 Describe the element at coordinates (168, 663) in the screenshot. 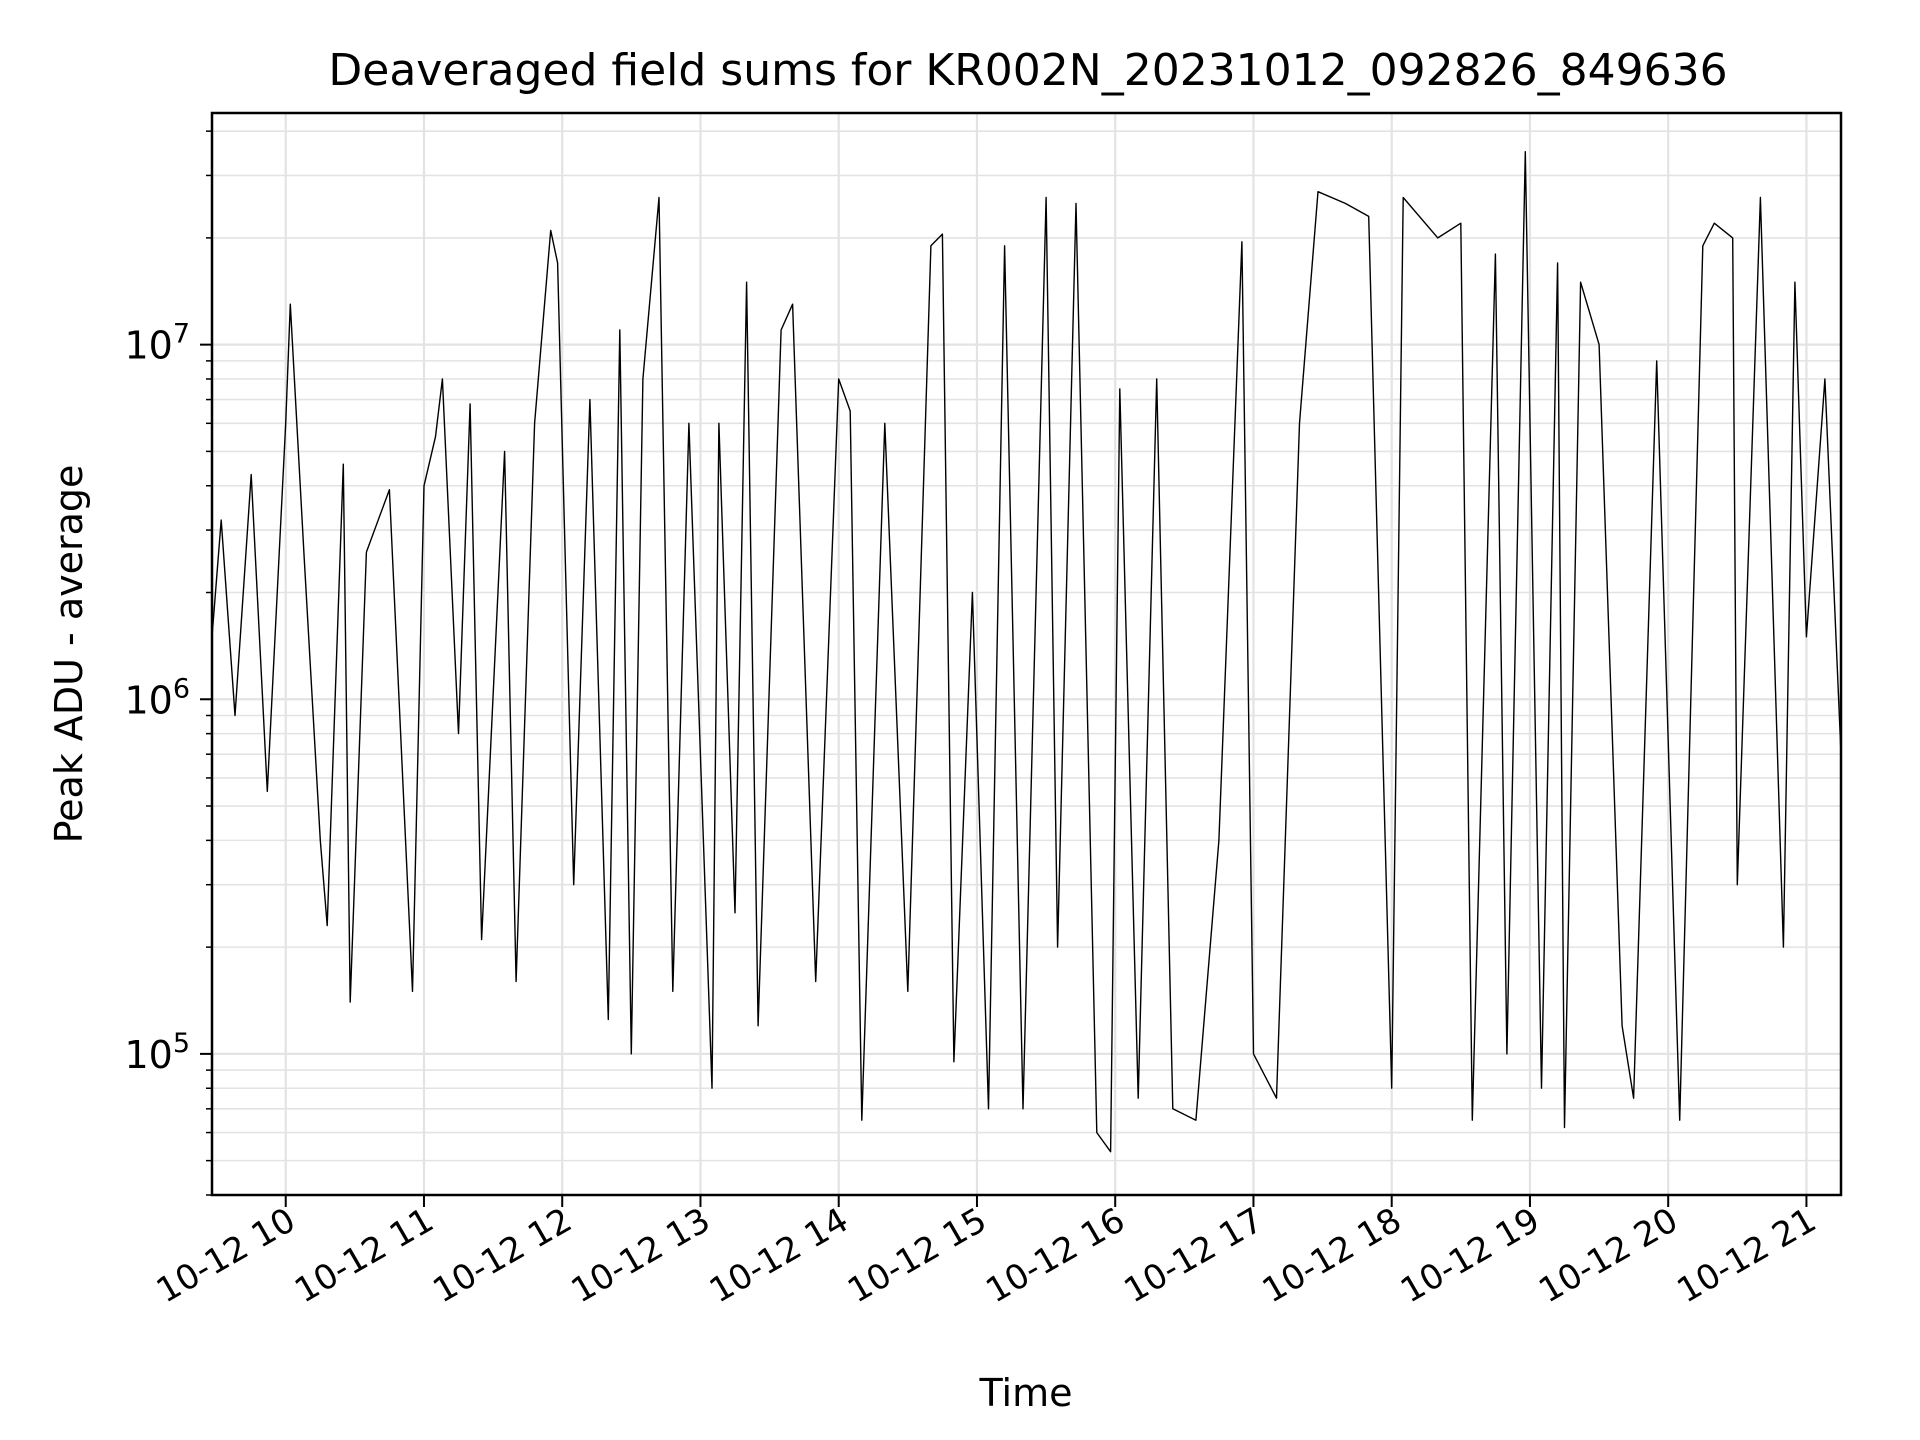

I see `y-axis: 105 106 107` at that location.